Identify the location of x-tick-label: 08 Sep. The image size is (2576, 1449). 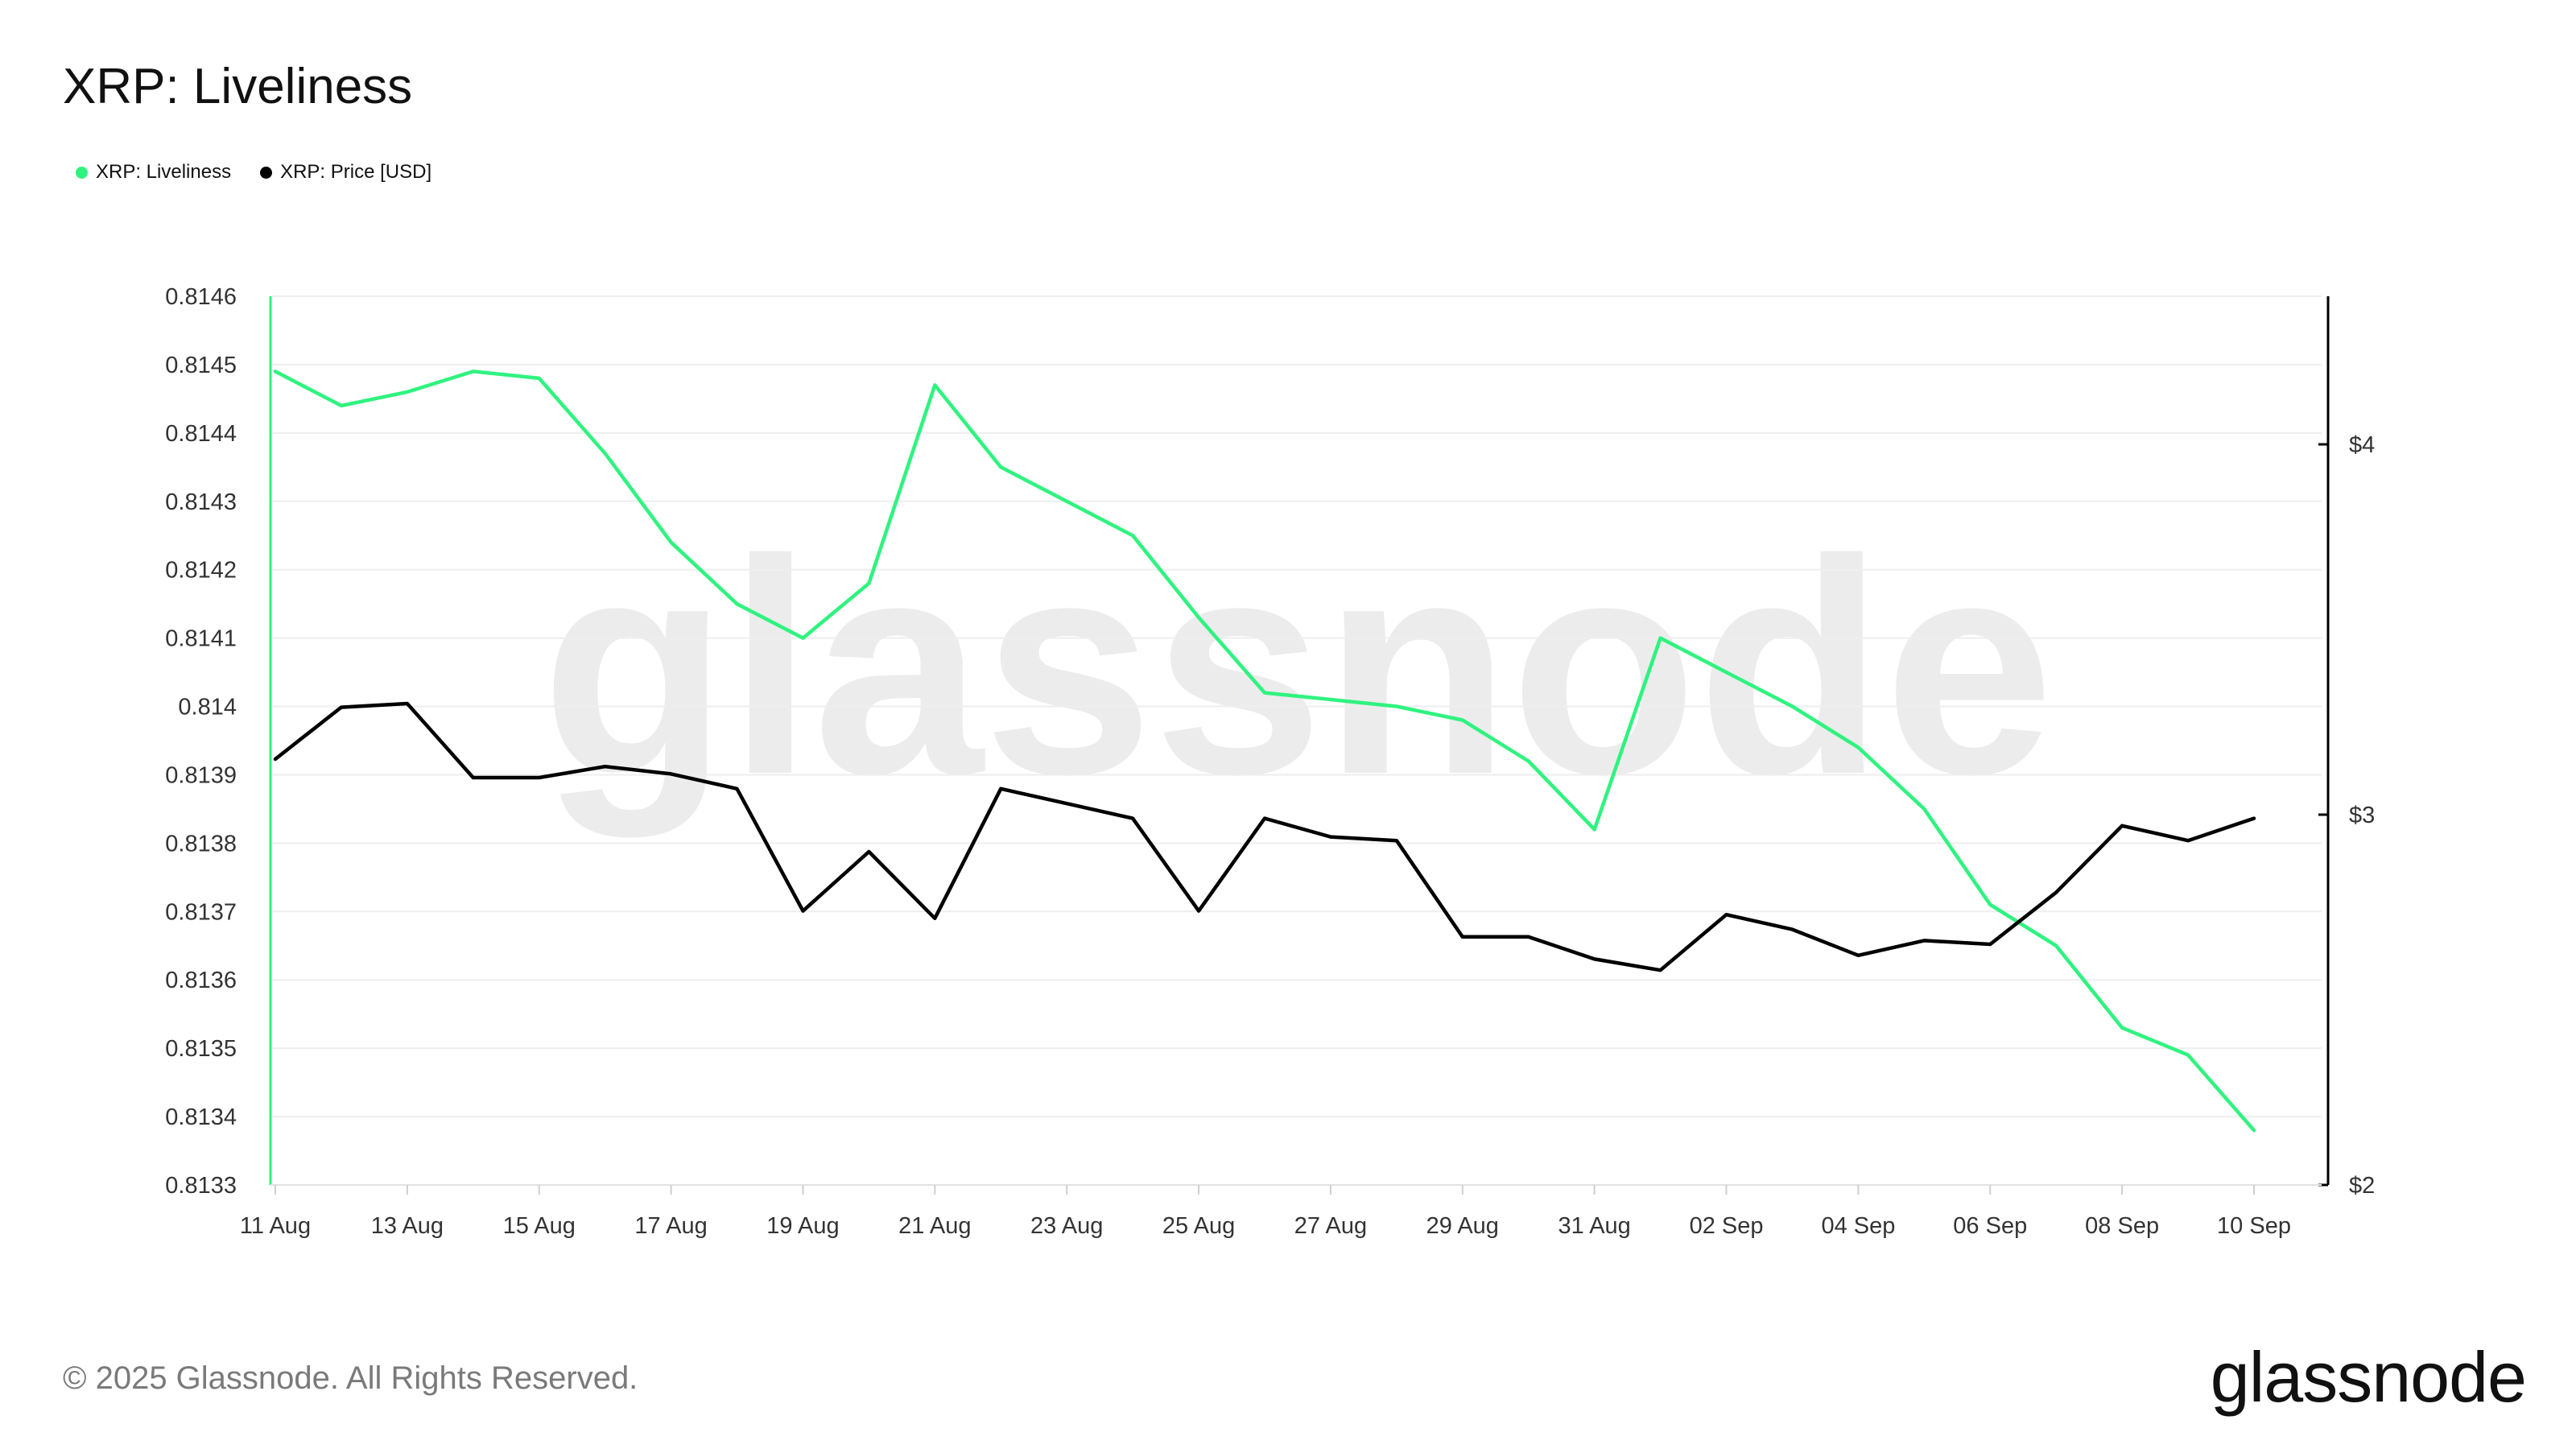
(2122, 1226).